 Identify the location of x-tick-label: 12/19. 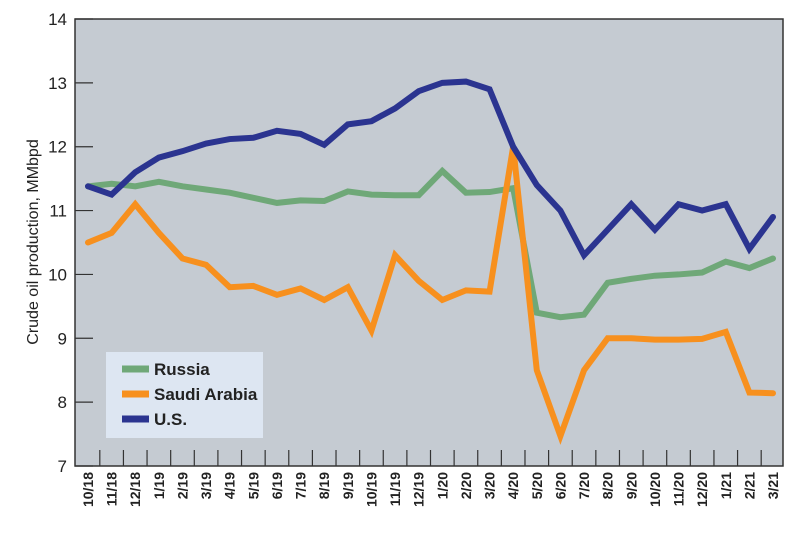
(419, 489).